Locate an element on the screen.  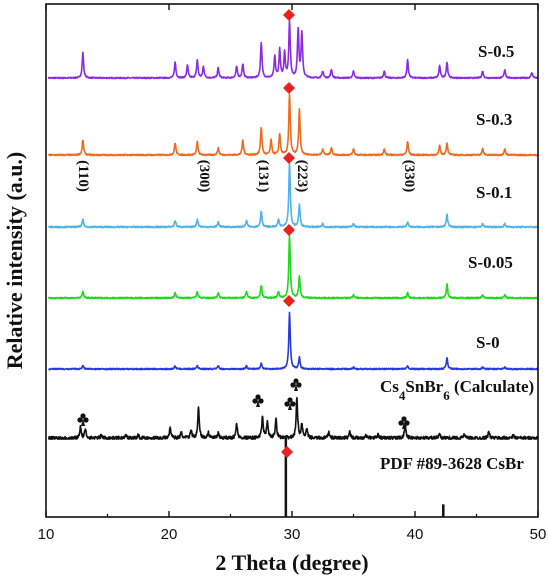
series-pdf-89-3628-csbr is located at coordinates (364, 477).